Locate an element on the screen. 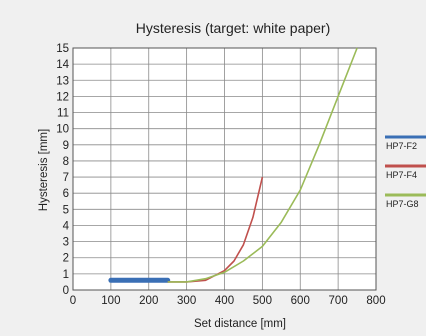 This screenshot has height=336, width=426. chart-title: Hysteresis (target: white paper) is located at coordinates (233, 28).